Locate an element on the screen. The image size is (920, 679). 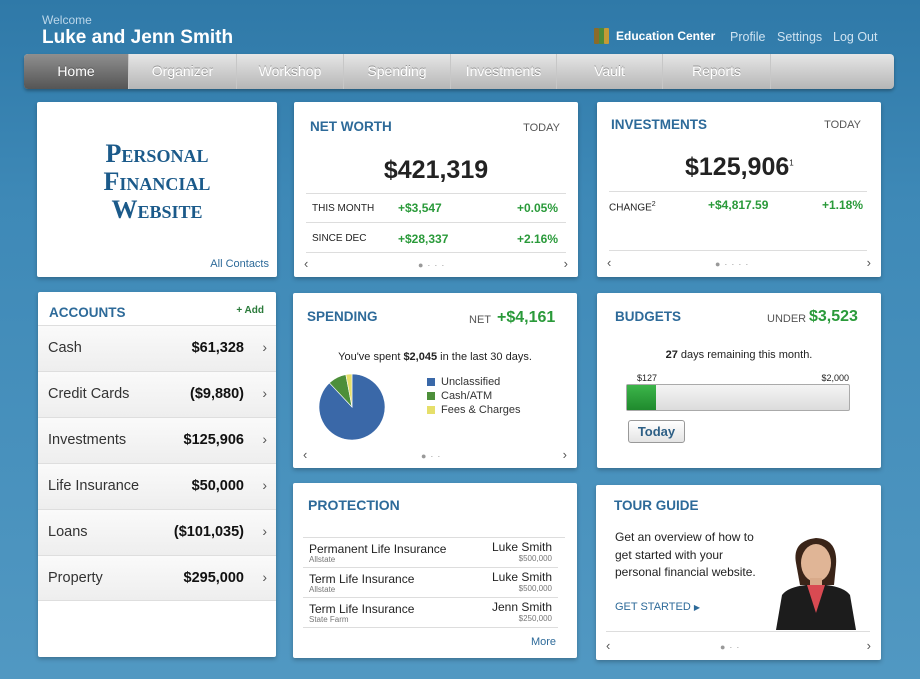
investments-change-label: CHANGE2 is located at coordinates (632, 207).